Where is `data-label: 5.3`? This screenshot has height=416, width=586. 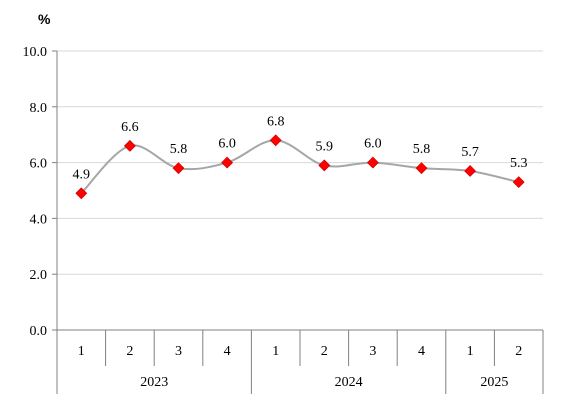
data-label: 5.3 is located at coordinates (519, 163).